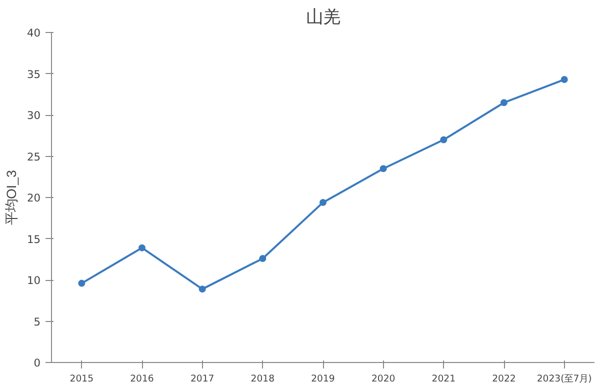 The image size is (609, 387). I want to click on x-tick-label: 2023(至7月), so click(564, 379).